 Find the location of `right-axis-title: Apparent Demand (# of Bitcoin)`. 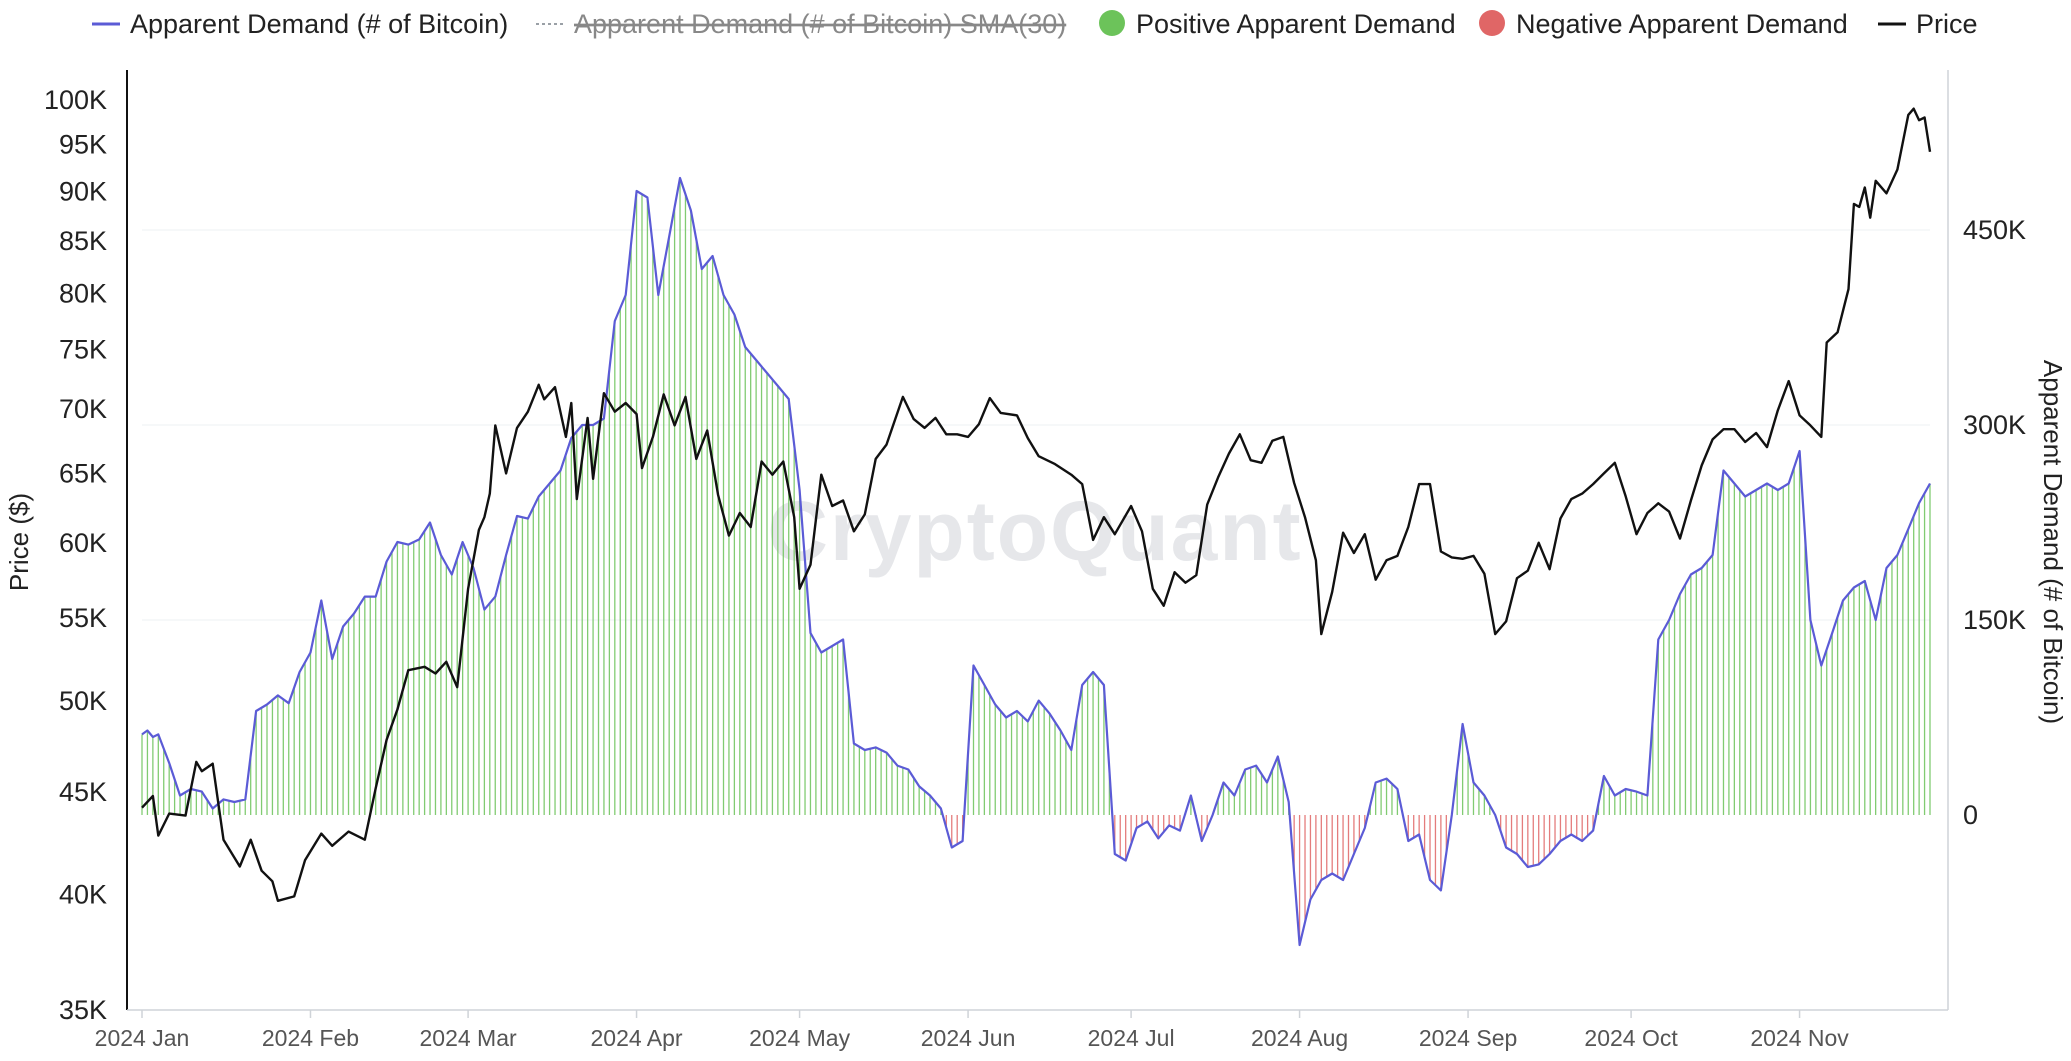

right-axis-title: Apparent Demand (# of Bitcoin) is located at coordinates (2053, 542).